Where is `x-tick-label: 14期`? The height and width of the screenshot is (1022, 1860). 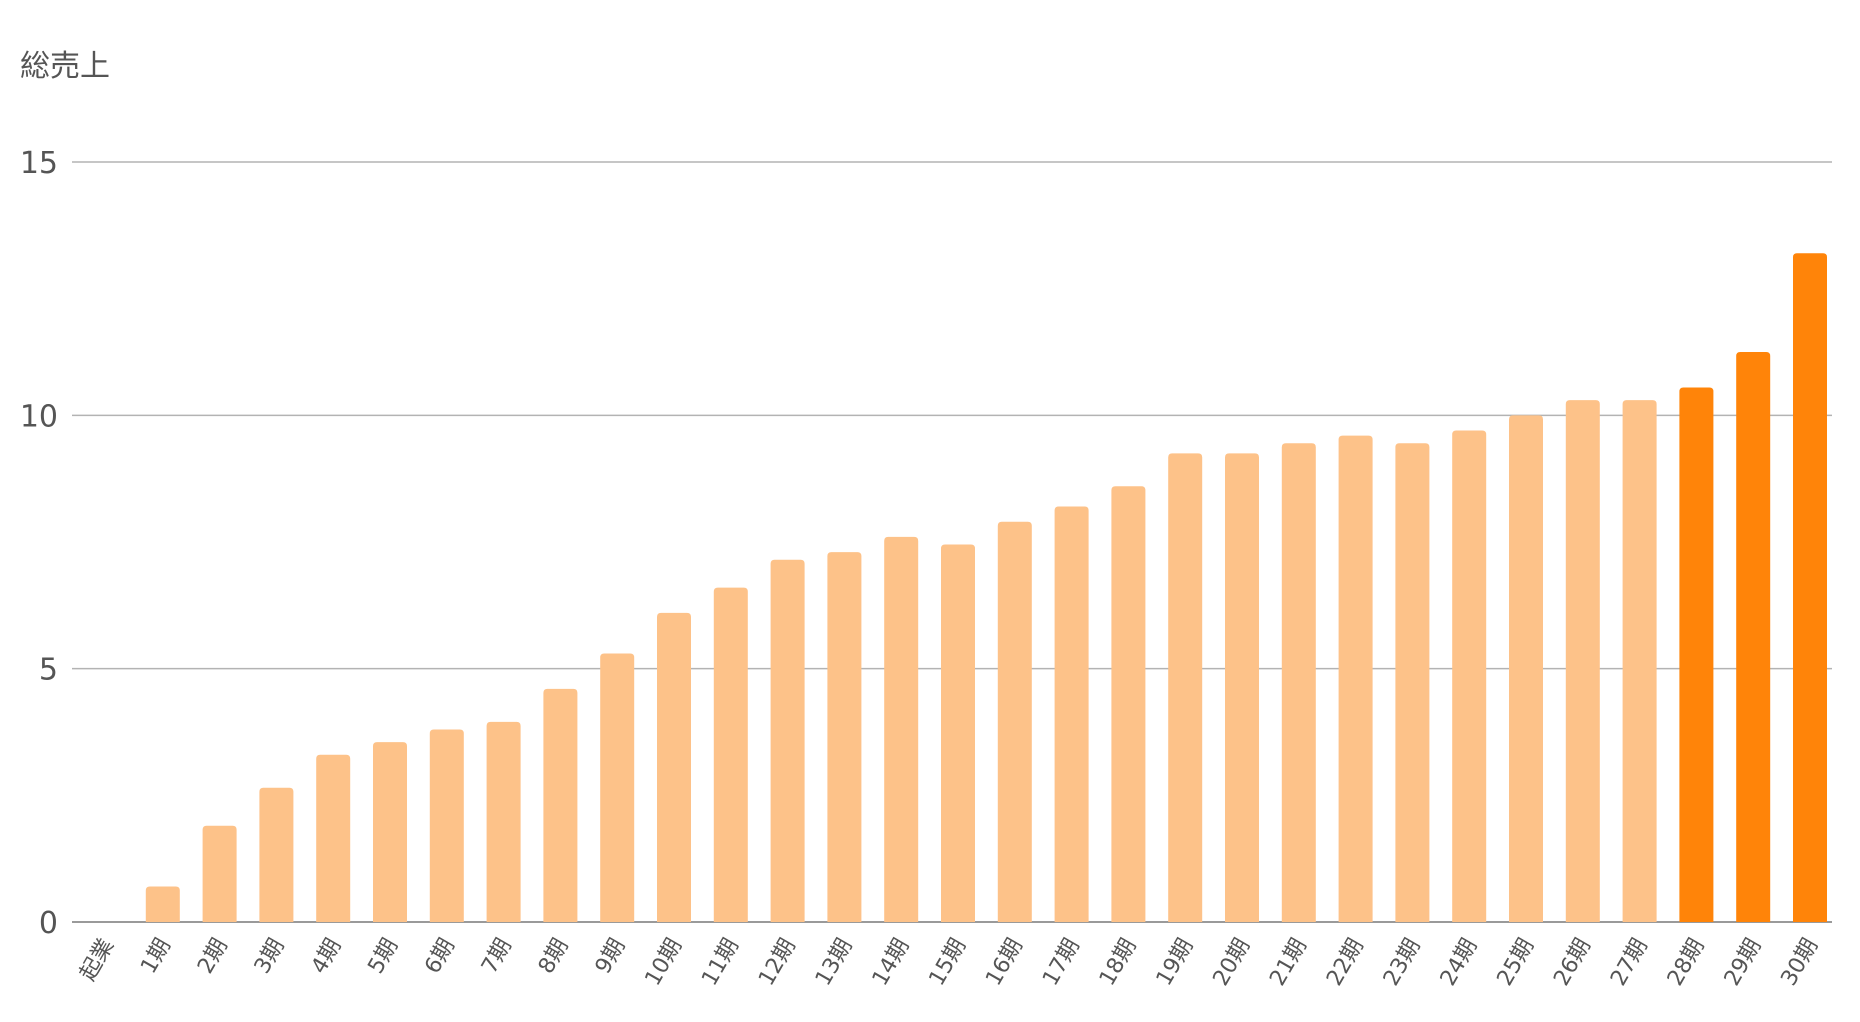 x-tick-label: 14期 is located at coordinates (891, 963).